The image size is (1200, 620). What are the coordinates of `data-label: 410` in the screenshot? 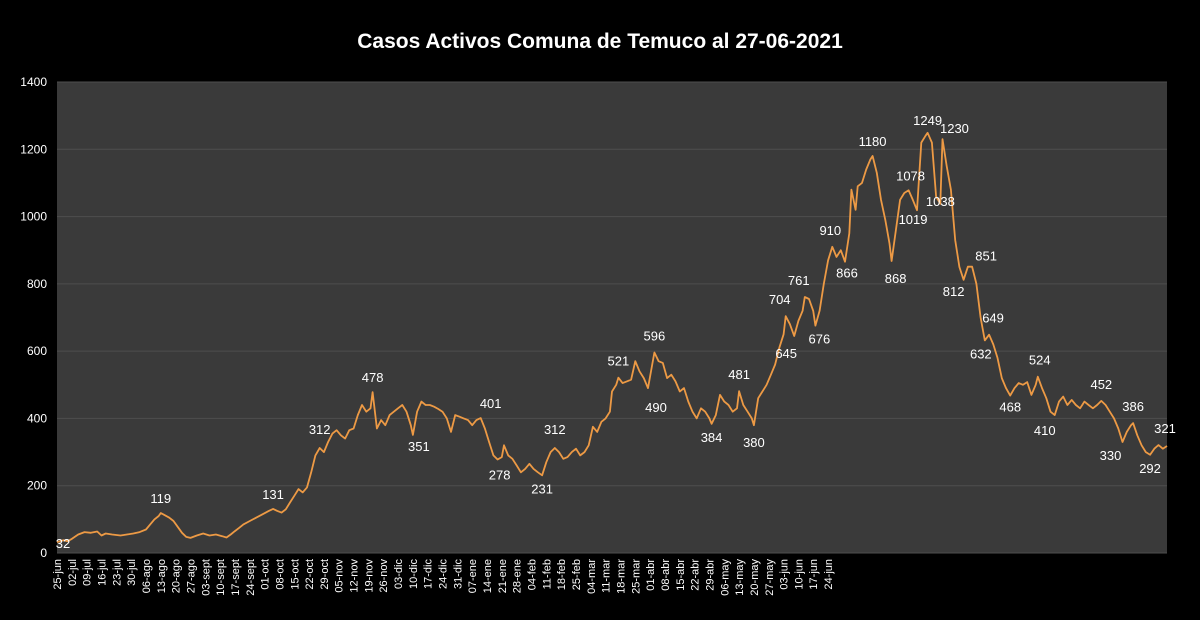 It's located at (1045, 430).